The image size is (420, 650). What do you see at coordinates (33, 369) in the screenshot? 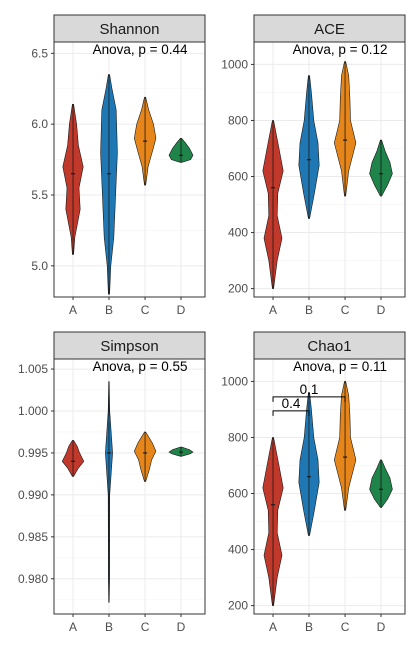
I see `y-tick-label: 1.005` at bounding box center [33, 369].